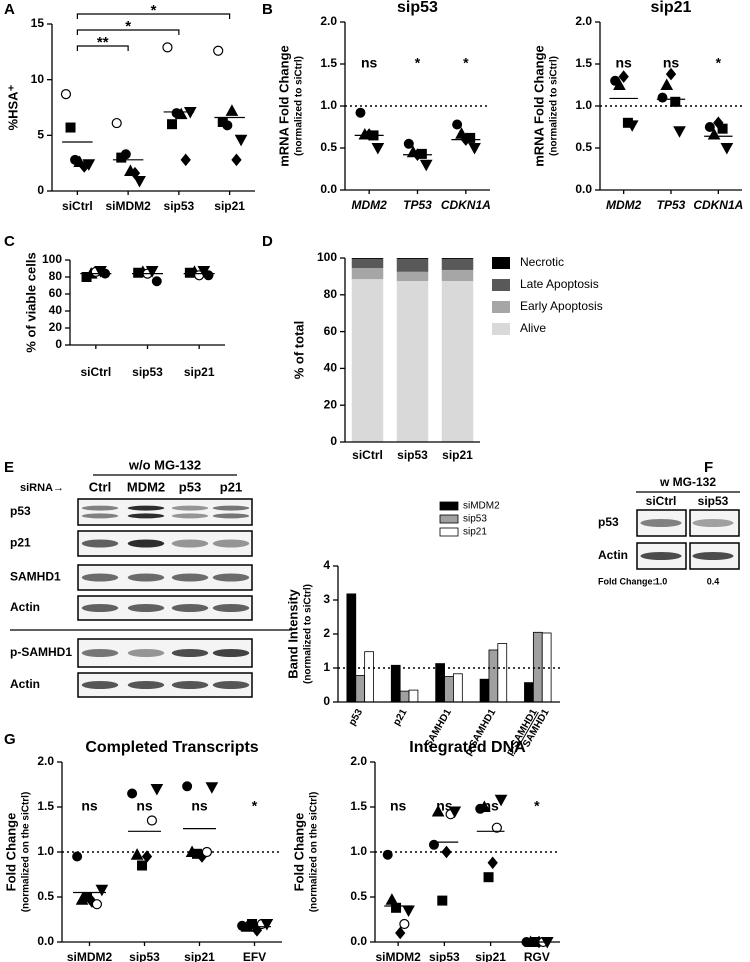  What do you see at coordinates (38, 79) in the screenshot?
I see `y-tick-label: 10` at bounding box center [38, 79].